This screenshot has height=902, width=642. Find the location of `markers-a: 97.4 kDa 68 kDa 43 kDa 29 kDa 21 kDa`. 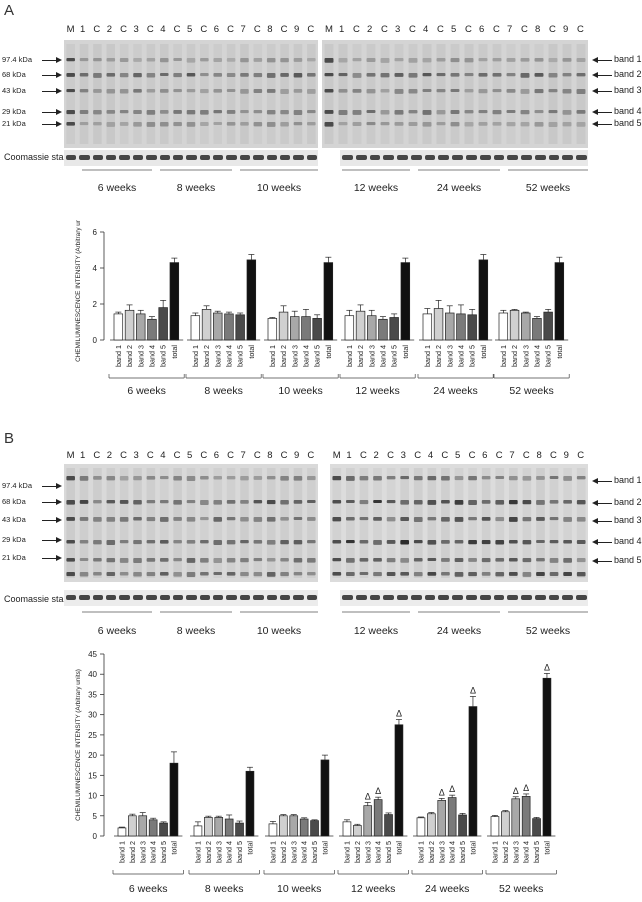

markers-a: 97.4 kDa 68 kDa 43 kDa 29 kDa 21 kDa is located at coordinates (33, 95).